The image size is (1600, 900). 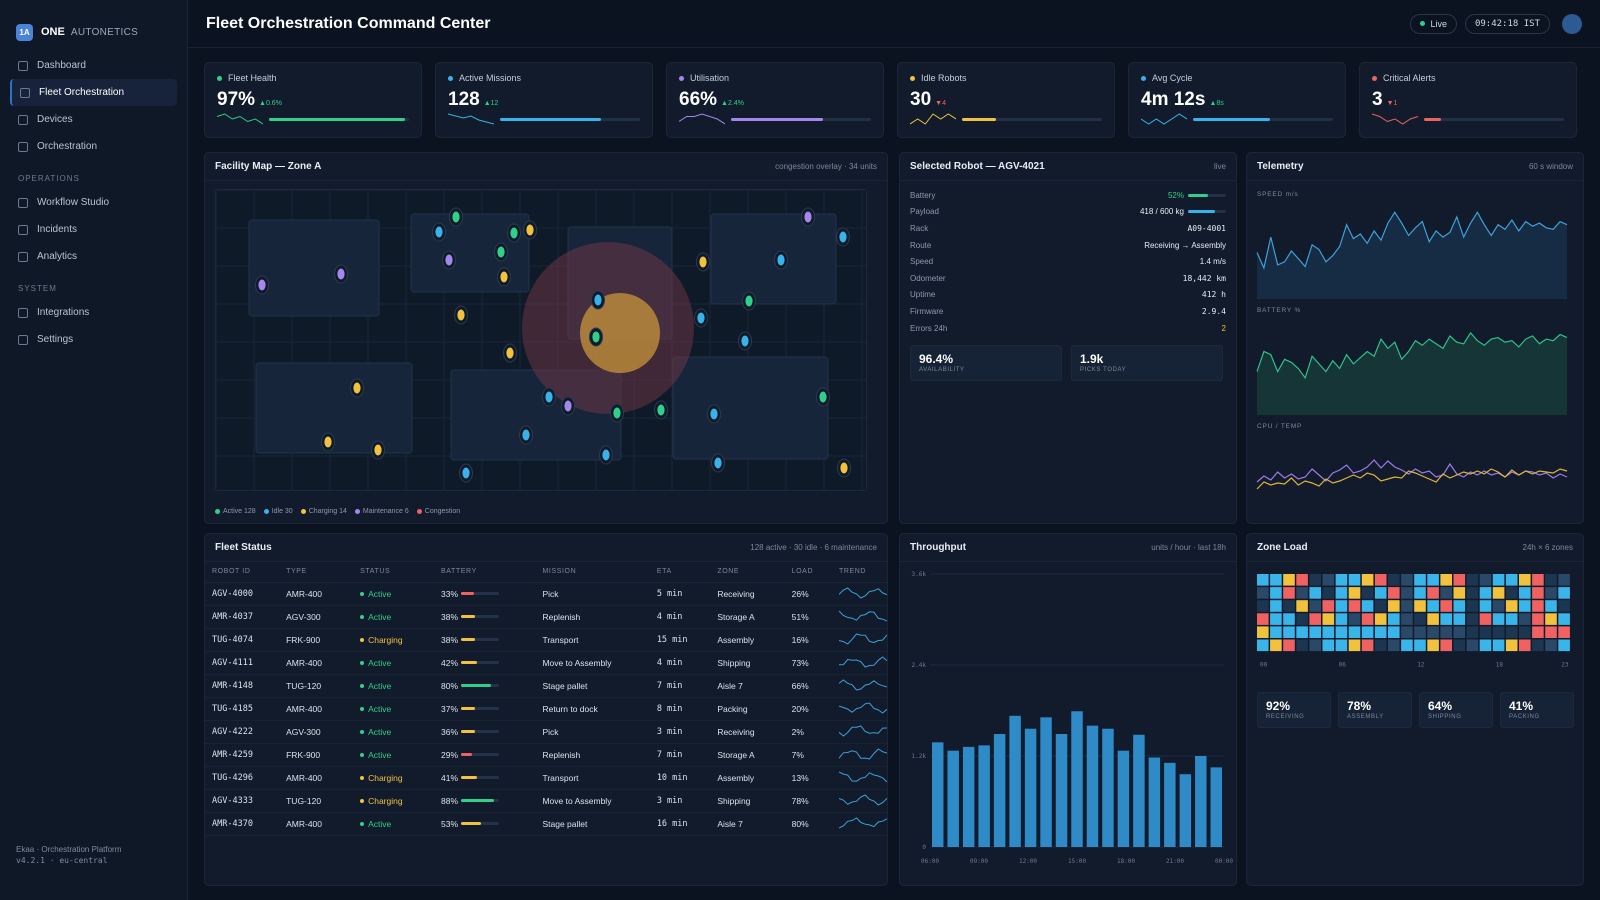 What do you see at coordinates (57, 256) in the screenshot?
I see `sidebar-item-label: Analytics` at bounding box center [57, 256].